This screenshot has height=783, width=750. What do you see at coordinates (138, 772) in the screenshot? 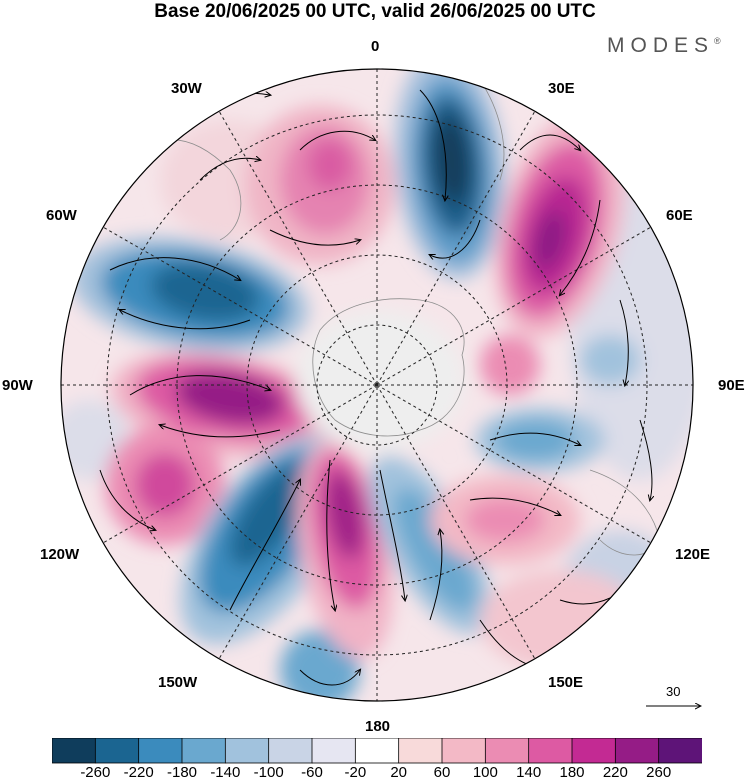
I see `colorbar-tick-label: -220` at bounding box center [138, 772].